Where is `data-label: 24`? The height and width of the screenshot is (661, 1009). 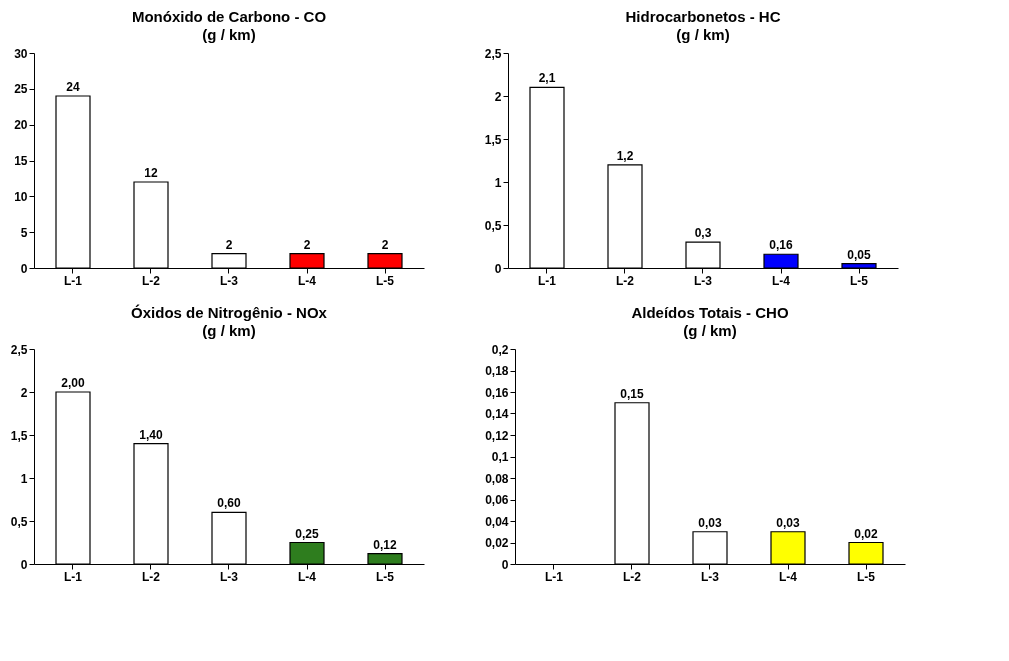
data-label: 24 is located at coordinates (73, 87).